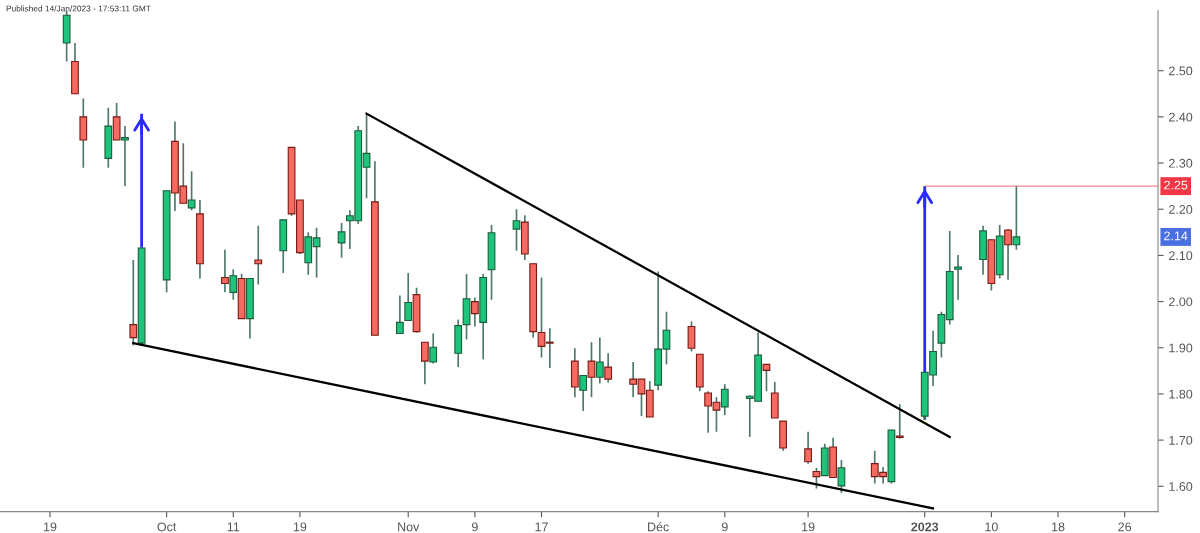 This screenshot has width=1200, height=533. I want to click on x-tick-label: 10, so click(991, 527).